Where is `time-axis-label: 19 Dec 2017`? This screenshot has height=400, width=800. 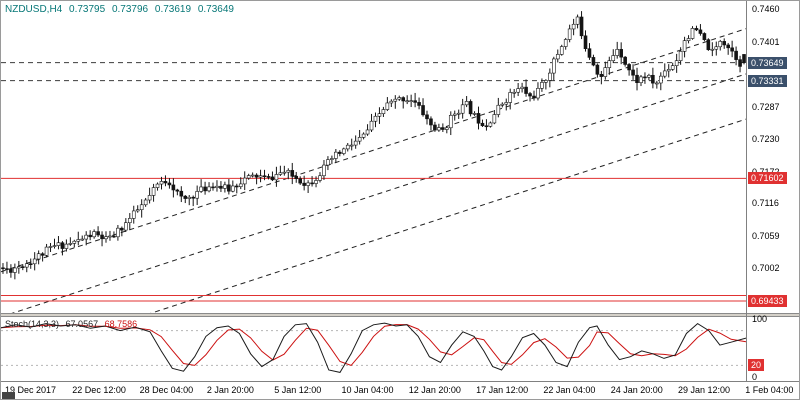
time-axis-label: 19 Dec 2017 is located at coordinates (31, 390).